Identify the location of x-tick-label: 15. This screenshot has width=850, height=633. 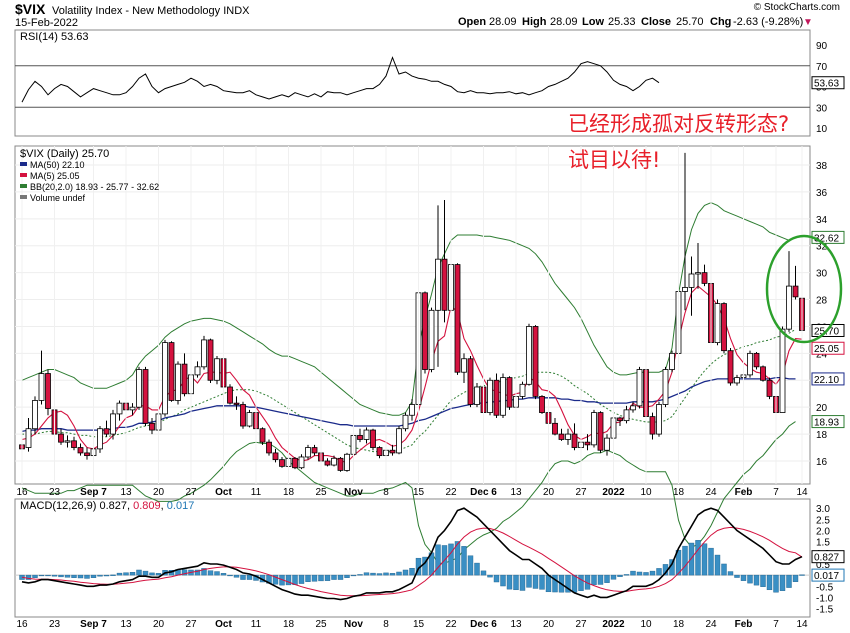
(419, 492).